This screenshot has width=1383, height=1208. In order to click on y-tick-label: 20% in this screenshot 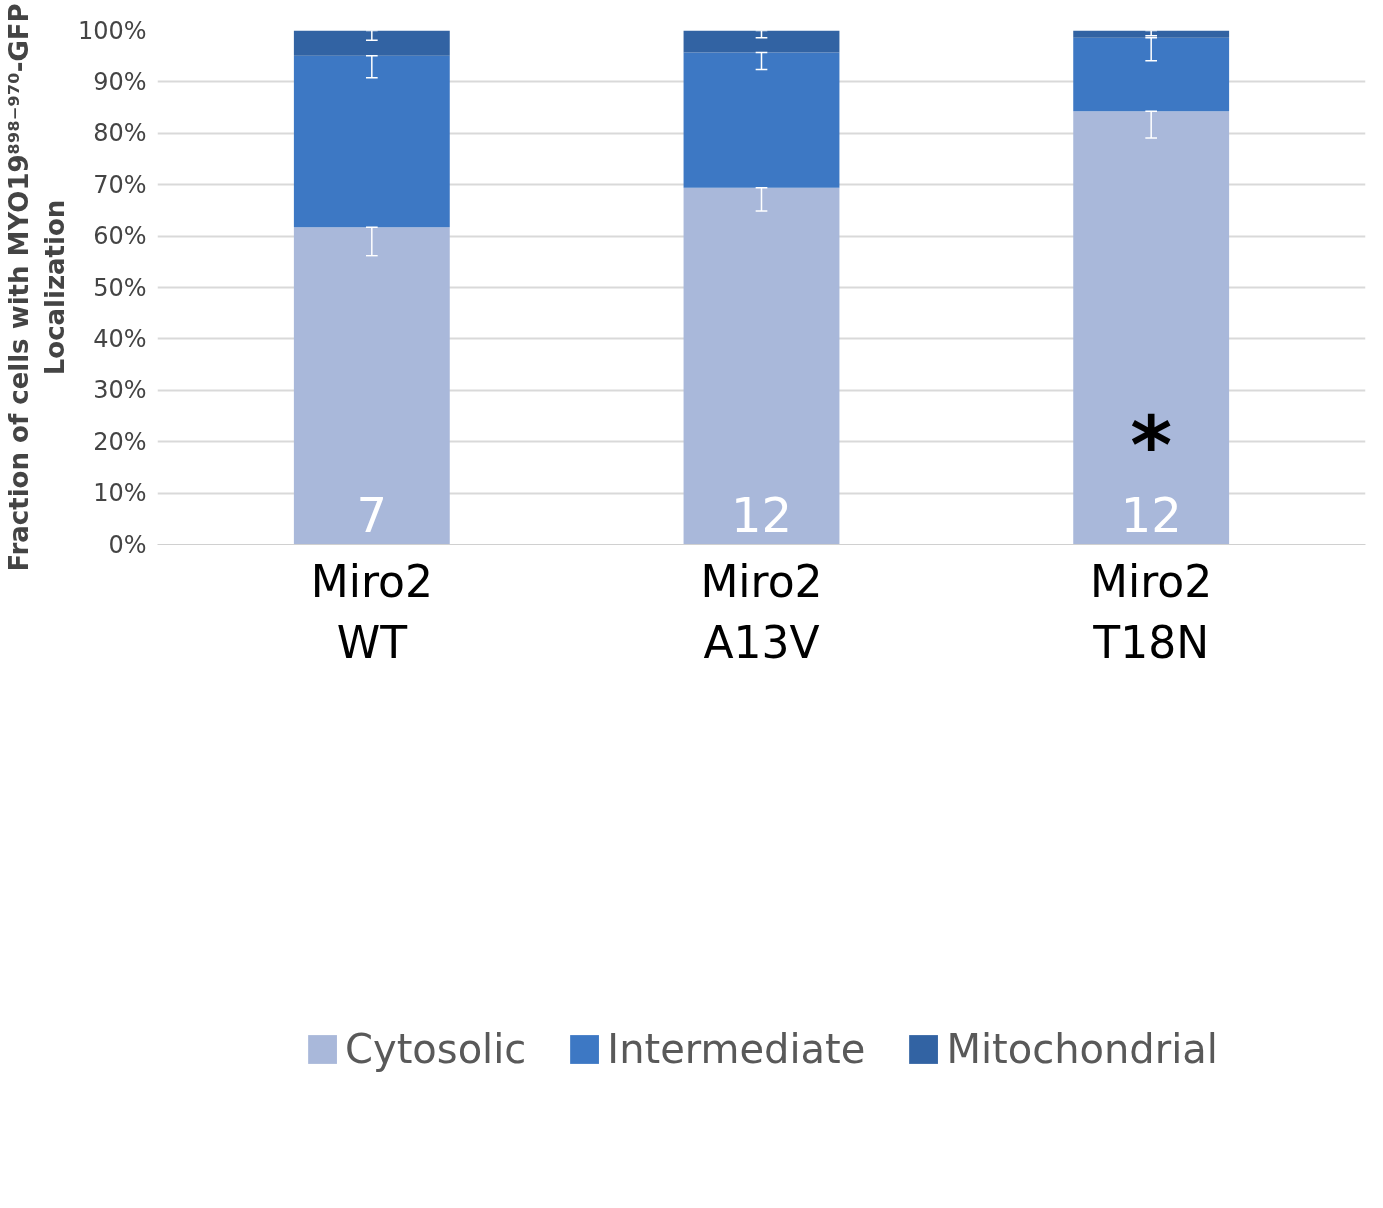, I will do `click(120, 441)`.